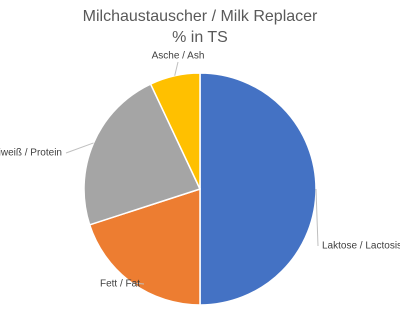 The width and height of the screenshot is (400, 332). Describe the element at coordinates (200, 16) in the screenshot. I see `chart-title: Milchaustauscher / Milk Replacer` at that location.